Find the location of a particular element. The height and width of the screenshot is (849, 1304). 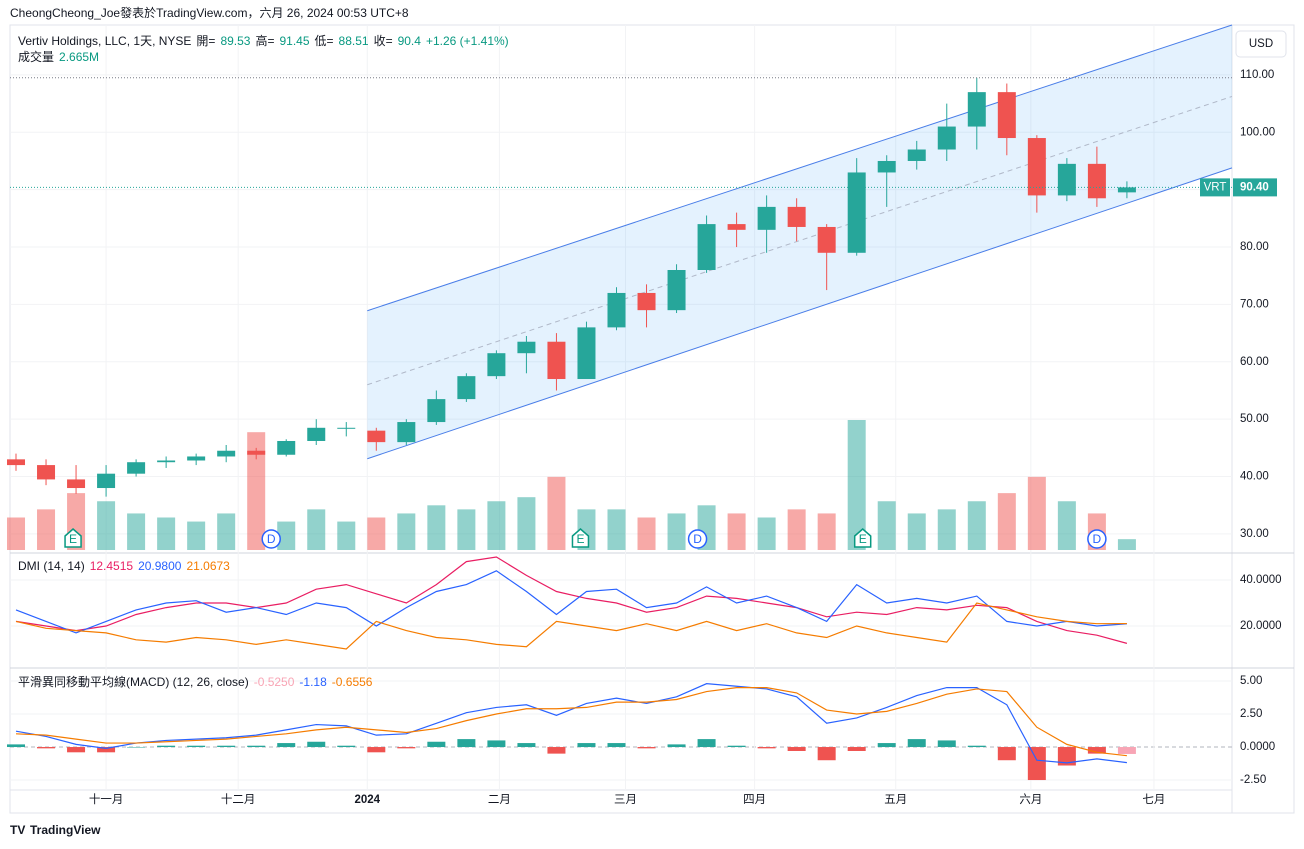

currency: USD is located at coordinates (1261, 44).